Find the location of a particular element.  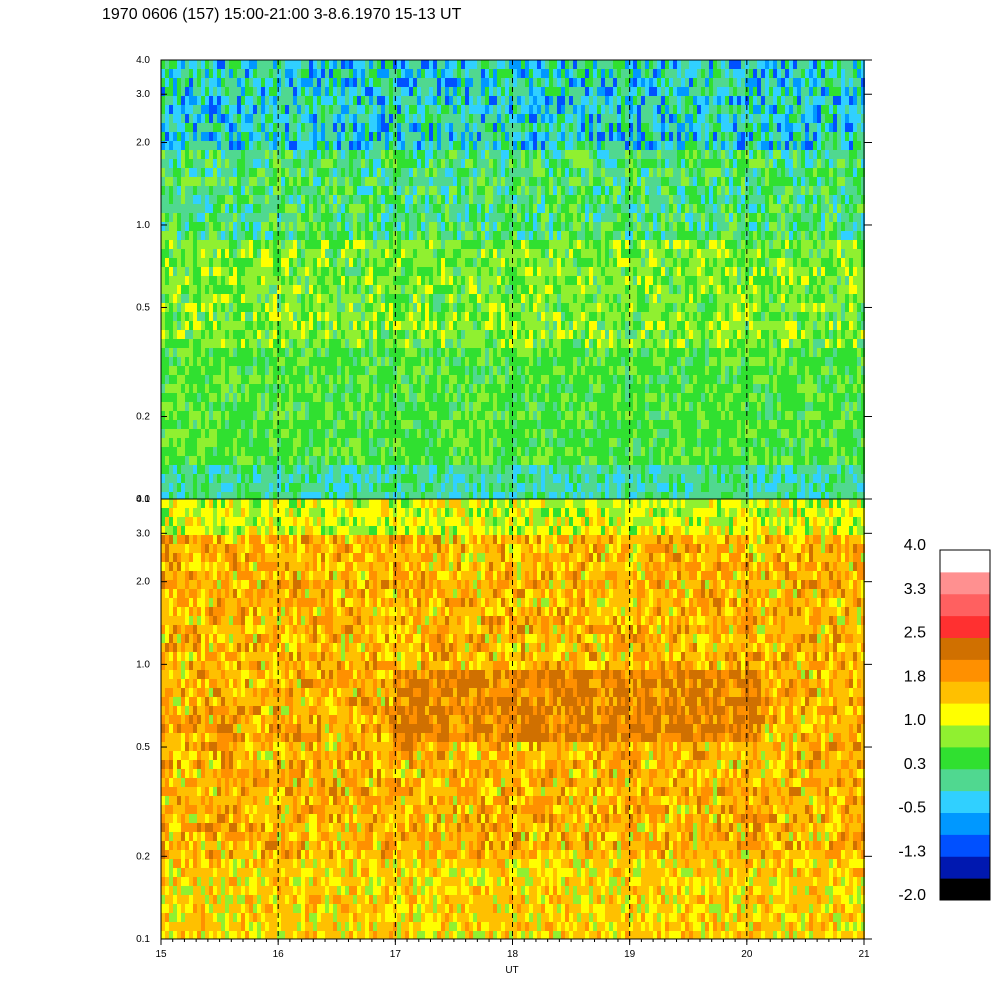

colorbar-label: 2.5 is located at coordinates (915, 633).